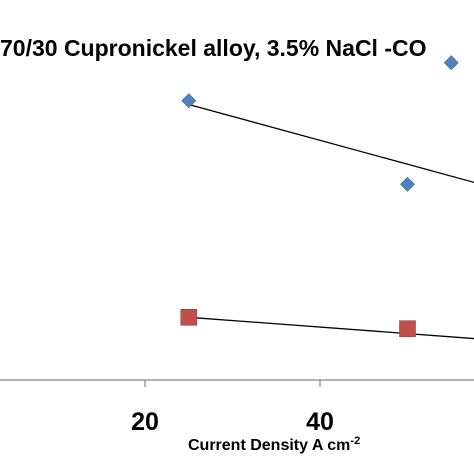 This screenshot has height=474, width=474. I want to click on x-tick-label-40: 40, so click(320, 422).